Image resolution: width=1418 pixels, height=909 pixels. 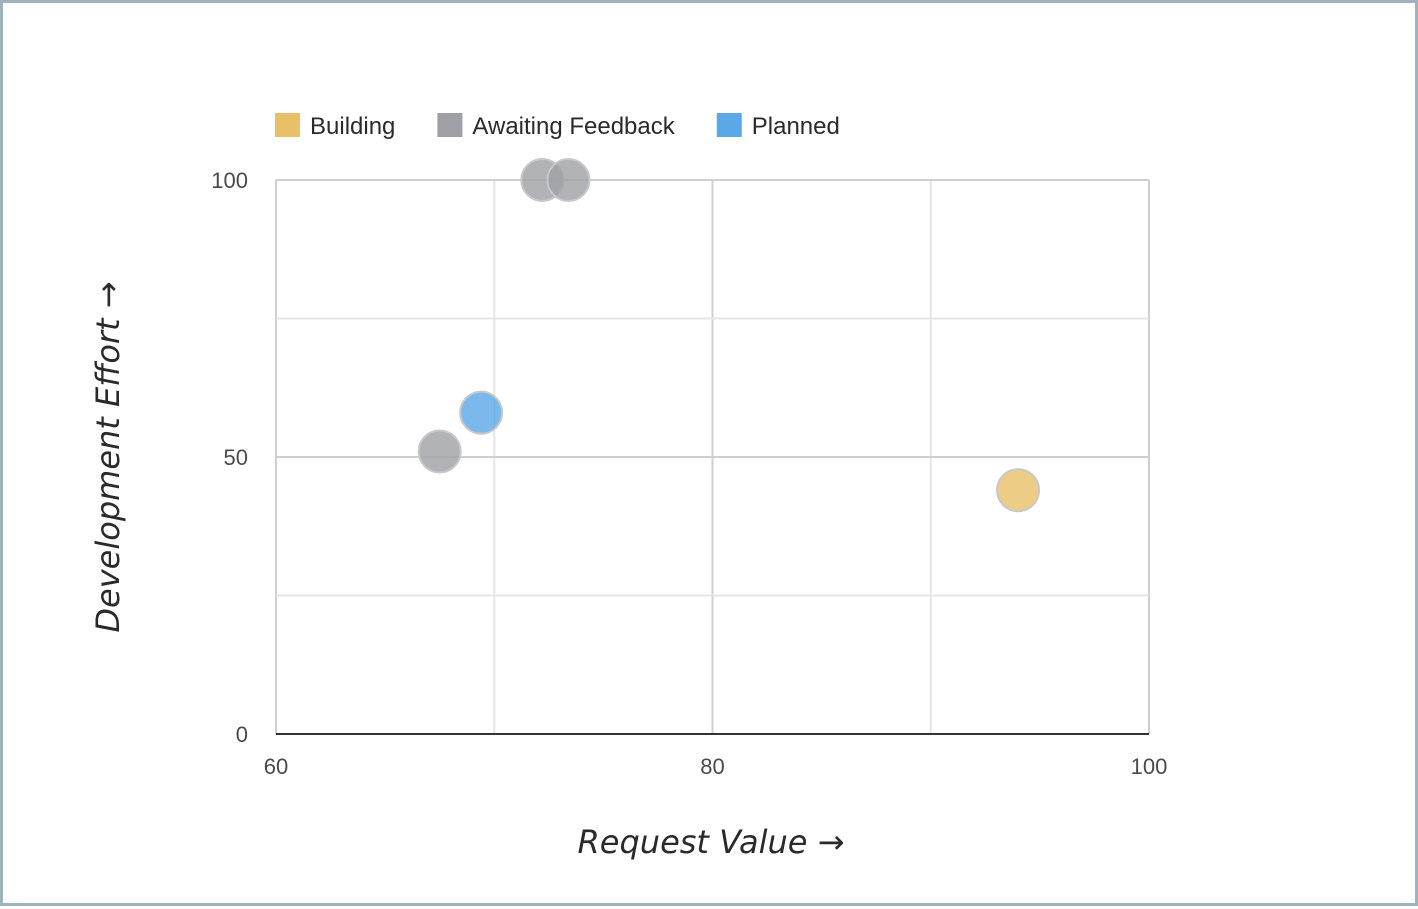 I want to click on x-tick-label: 60, so click(x=276, y=766).